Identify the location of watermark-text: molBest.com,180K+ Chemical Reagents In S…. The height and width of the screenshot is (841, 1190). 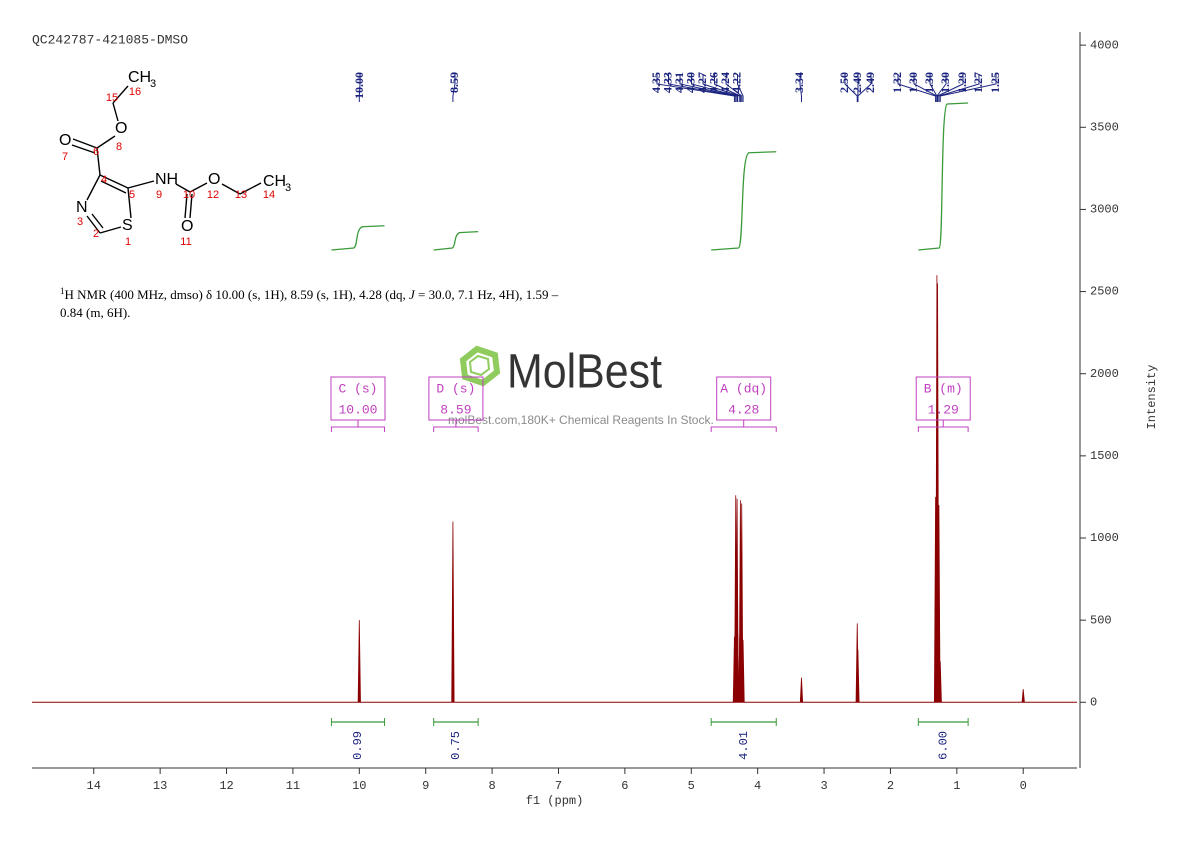
(581, 420).